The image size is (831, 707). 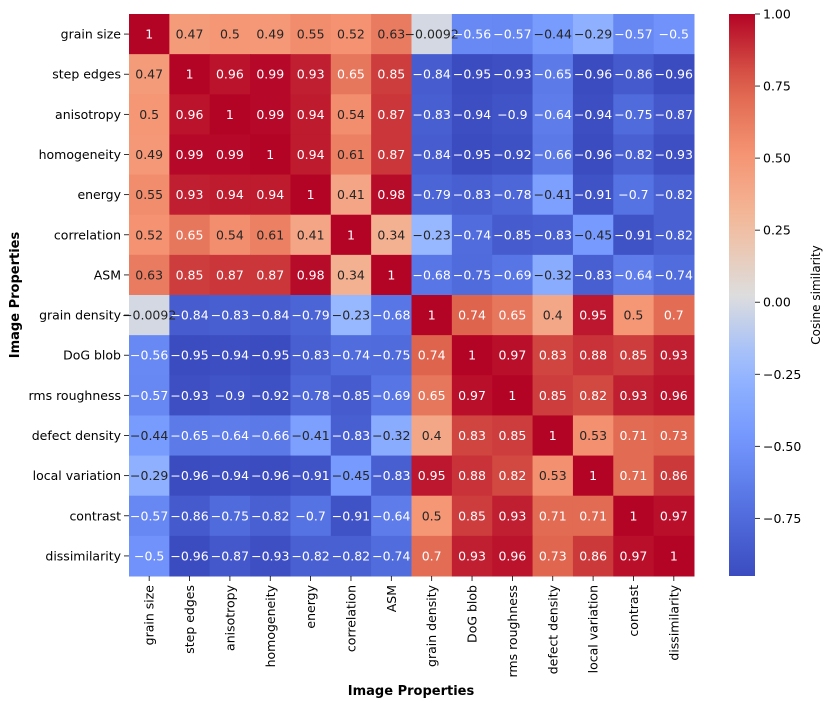 I want to click on cell-value-8-9: 0.97, so click(x=512, y=355).